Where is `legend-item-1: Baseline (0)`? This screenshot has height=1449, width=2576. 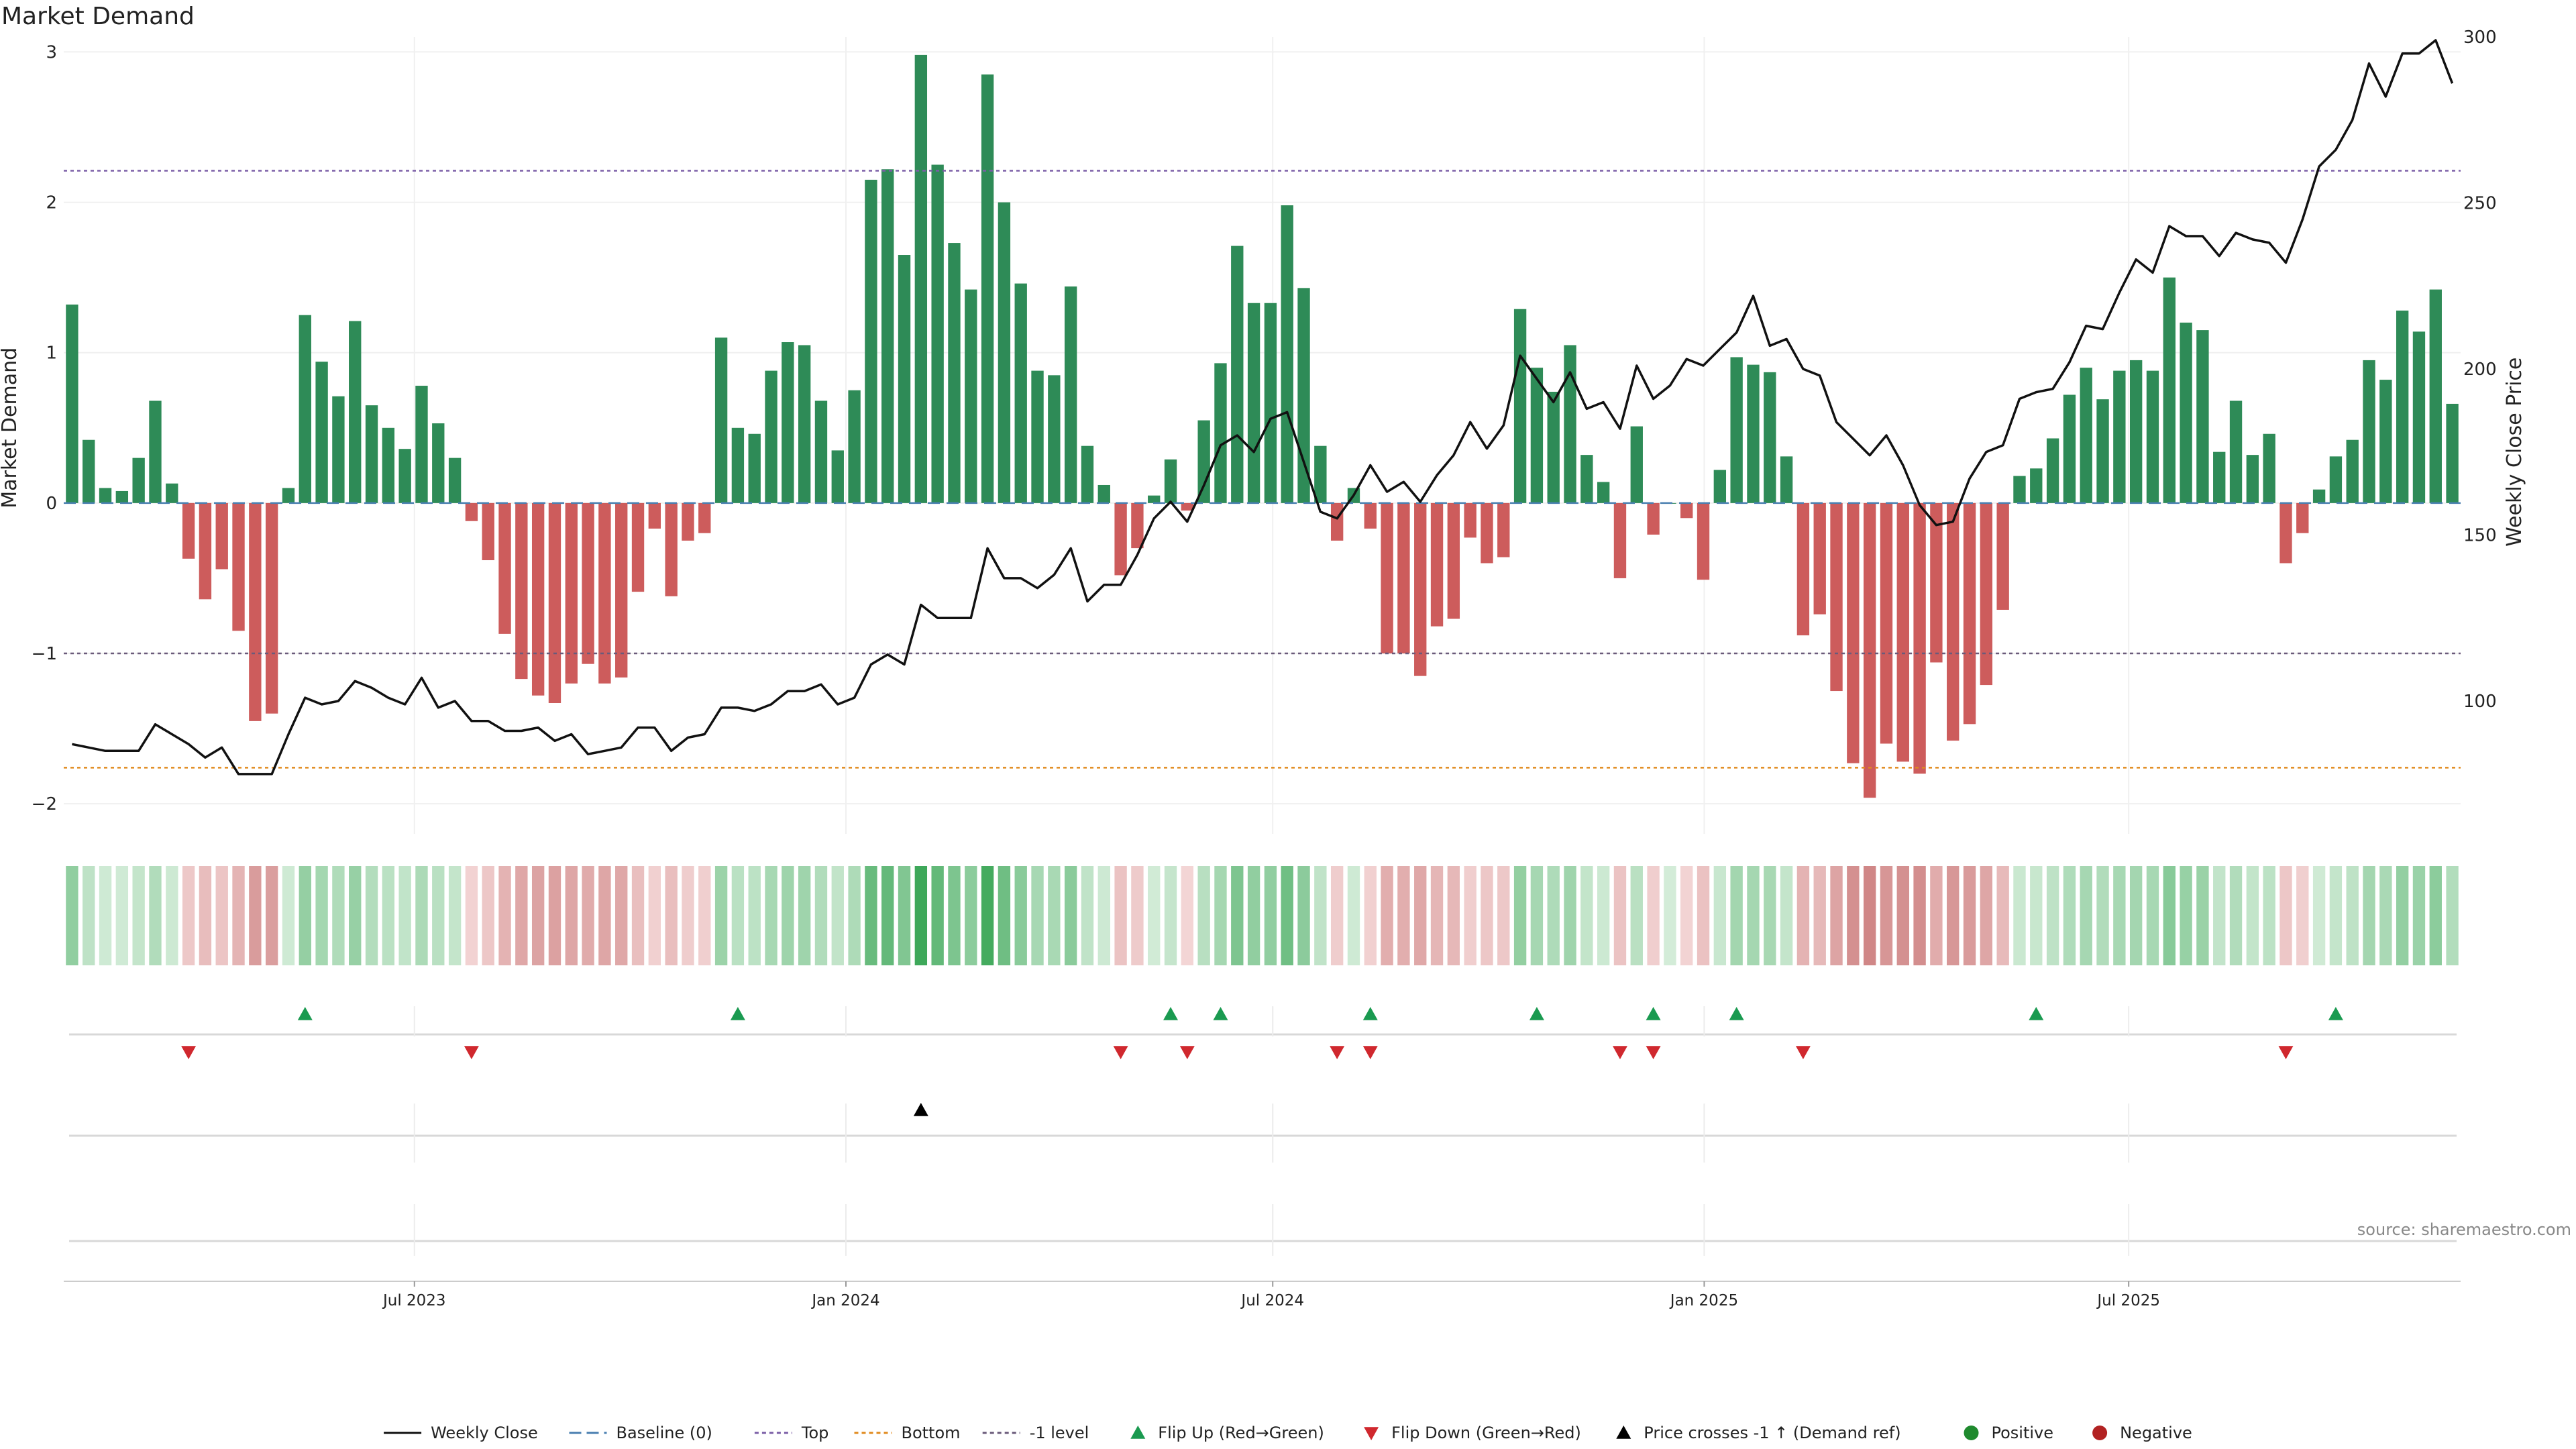
legend-item-1: Baseline (0) is located at coordinates (640, 1433).